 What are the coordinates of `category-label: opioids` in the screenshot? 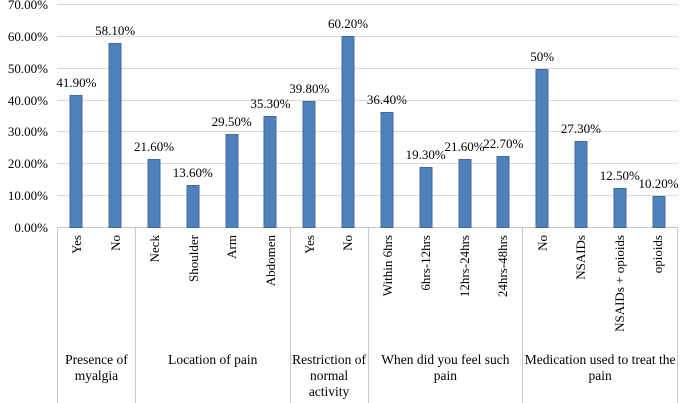 It's located at (657, 254).